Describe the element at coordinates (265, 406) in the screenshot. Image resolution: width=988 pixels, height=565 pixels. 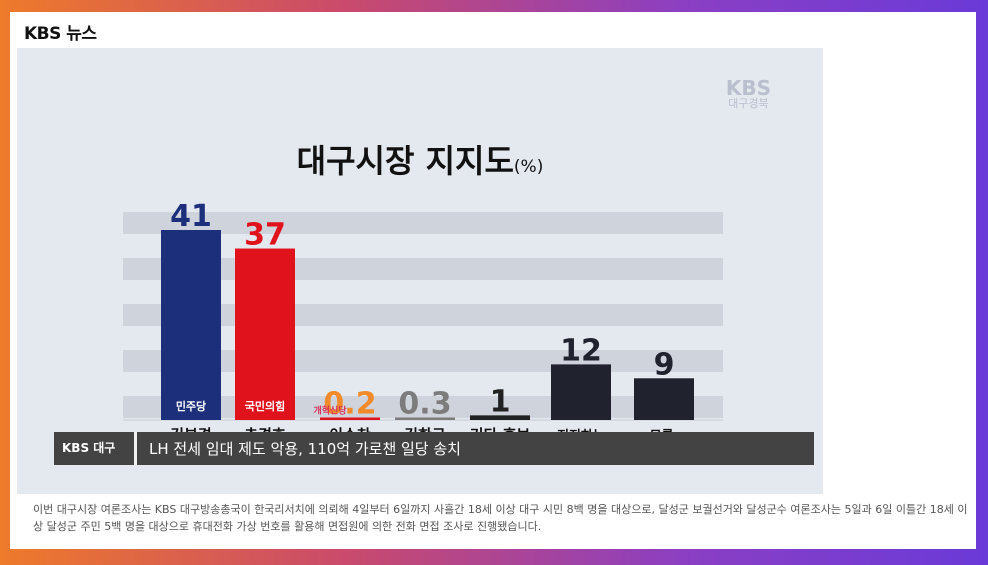
I see `party-logo-label: 국민의힘` at that location.